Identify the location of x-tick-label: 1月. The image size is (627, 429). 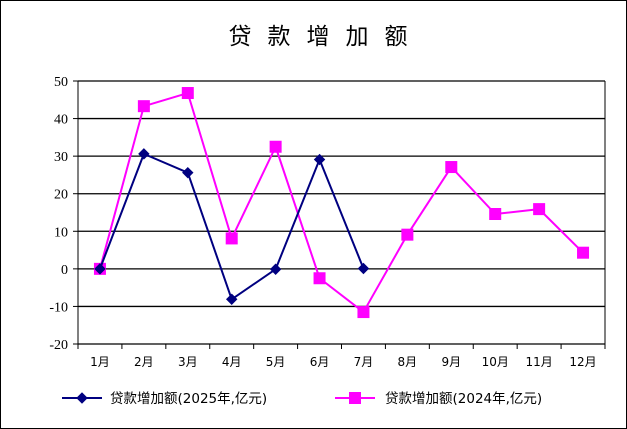
(100, 362).